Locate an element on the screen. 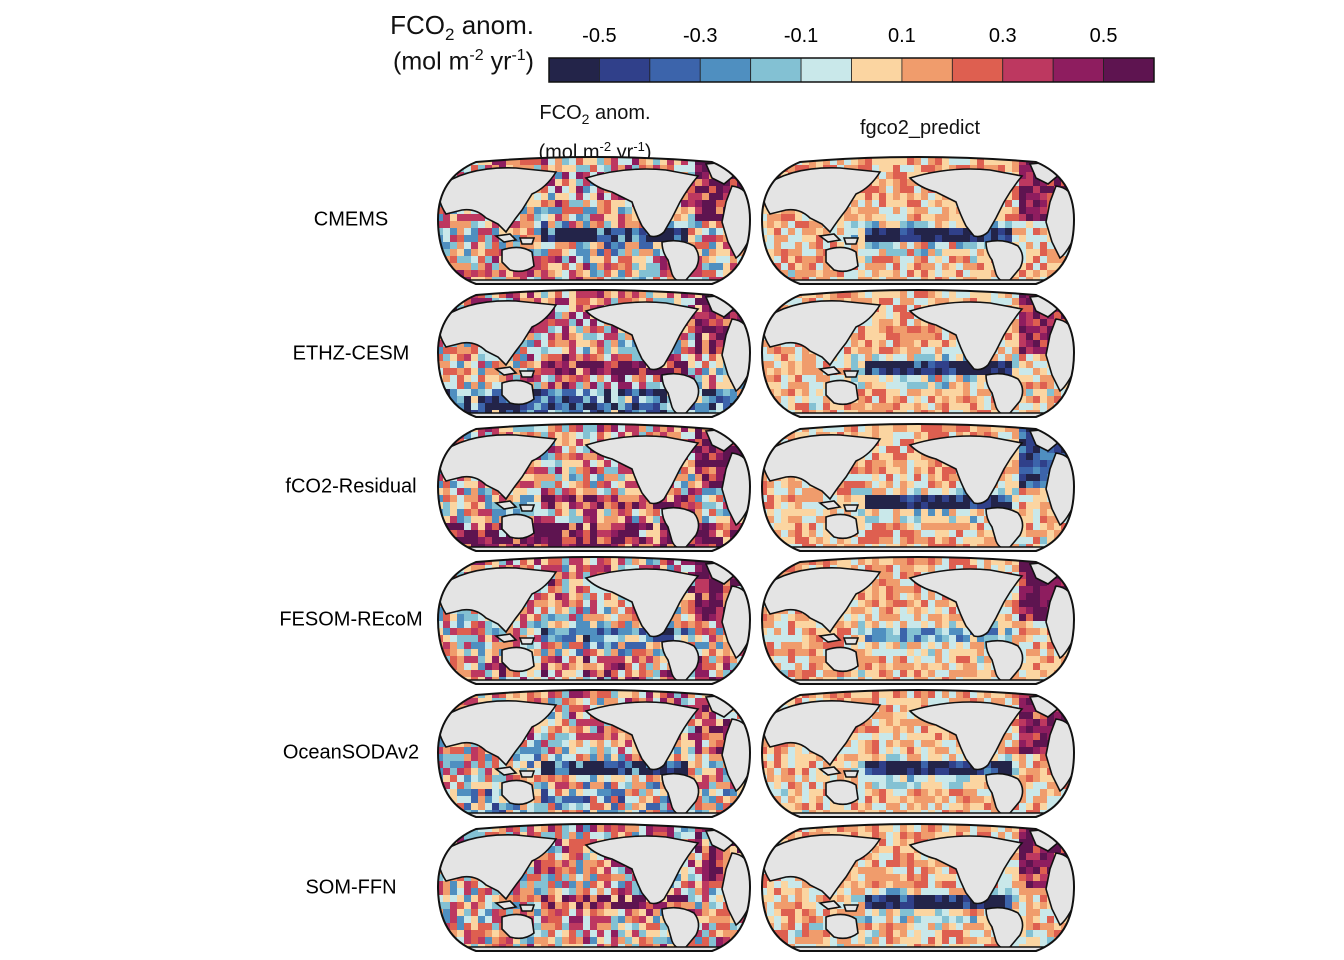 The image size is (1344, 960). colorbar-tick-label: -0.3 is located at coordinates (700, 36).